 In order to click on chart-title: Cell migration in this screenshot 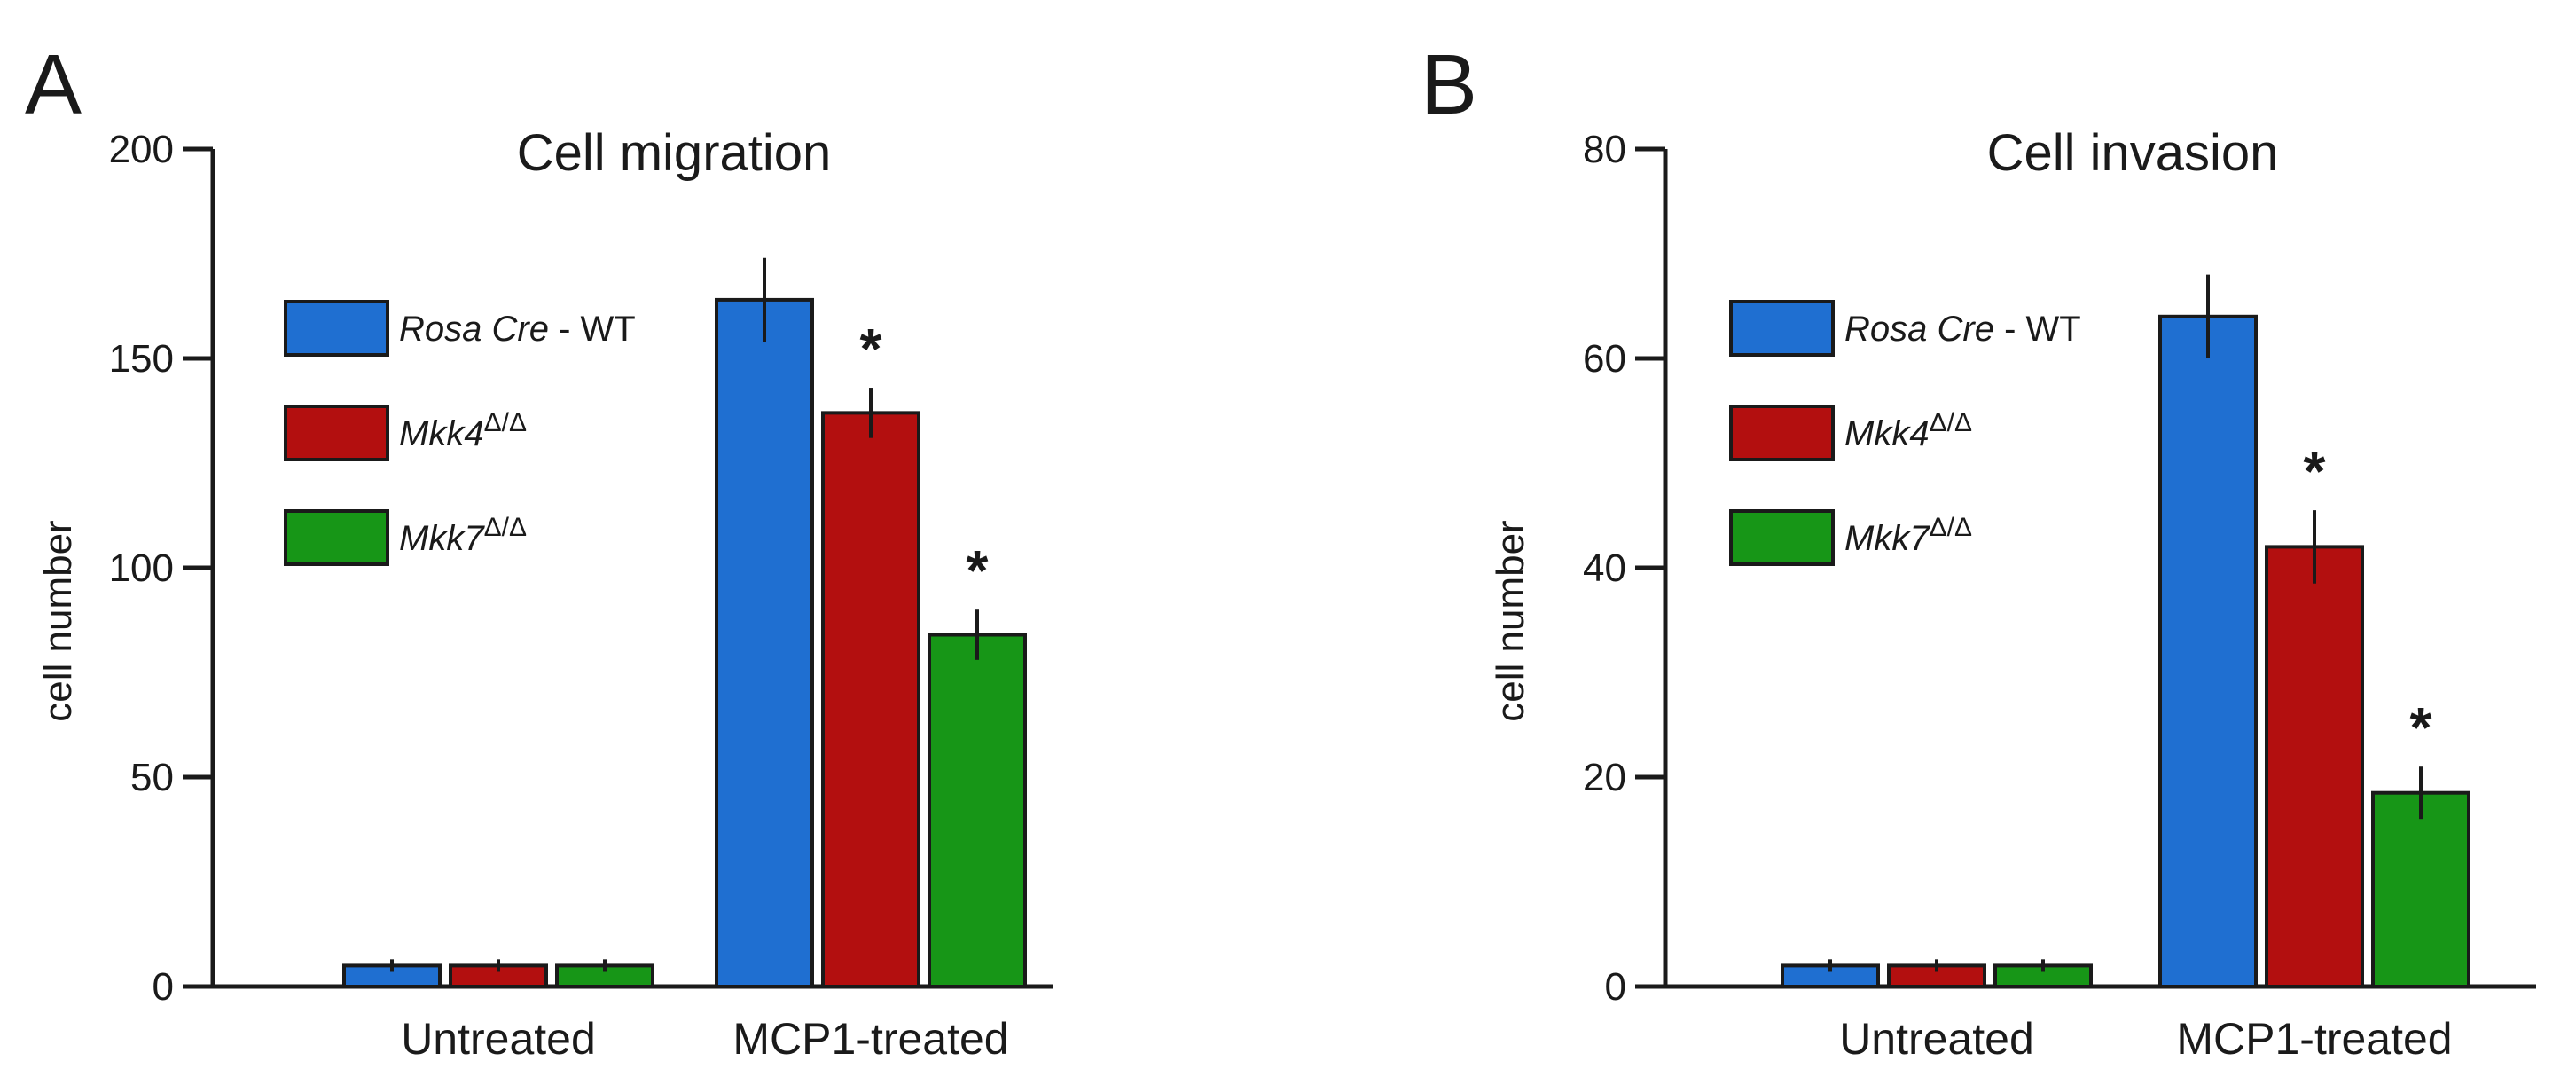, I will do `click(674, 153)`.